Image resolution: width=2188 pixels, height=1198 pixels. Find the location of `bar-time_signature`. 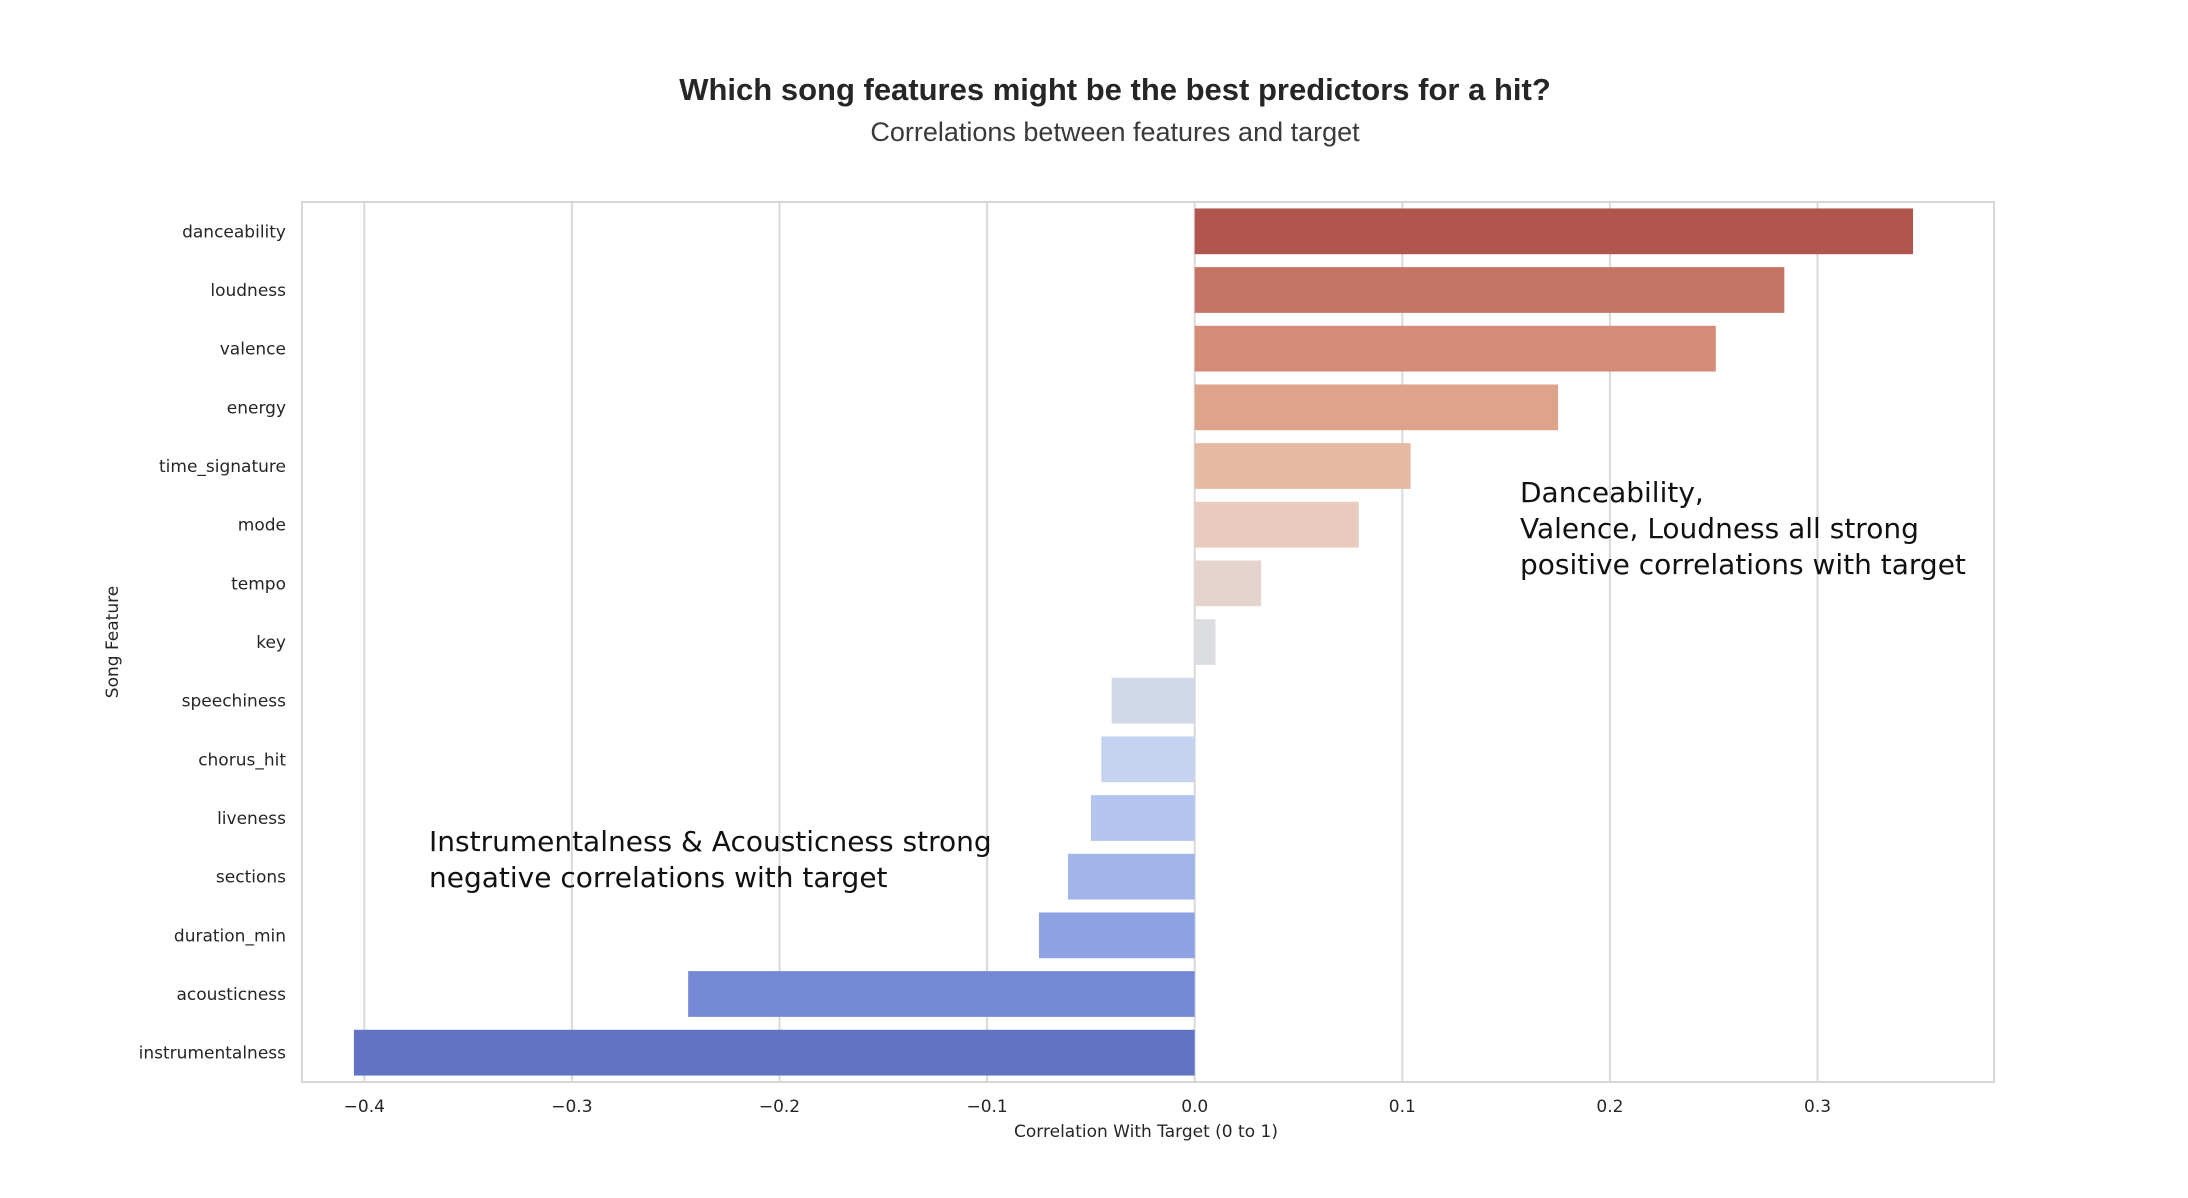

bar-time_signature is located at coordinates (1302, 466).